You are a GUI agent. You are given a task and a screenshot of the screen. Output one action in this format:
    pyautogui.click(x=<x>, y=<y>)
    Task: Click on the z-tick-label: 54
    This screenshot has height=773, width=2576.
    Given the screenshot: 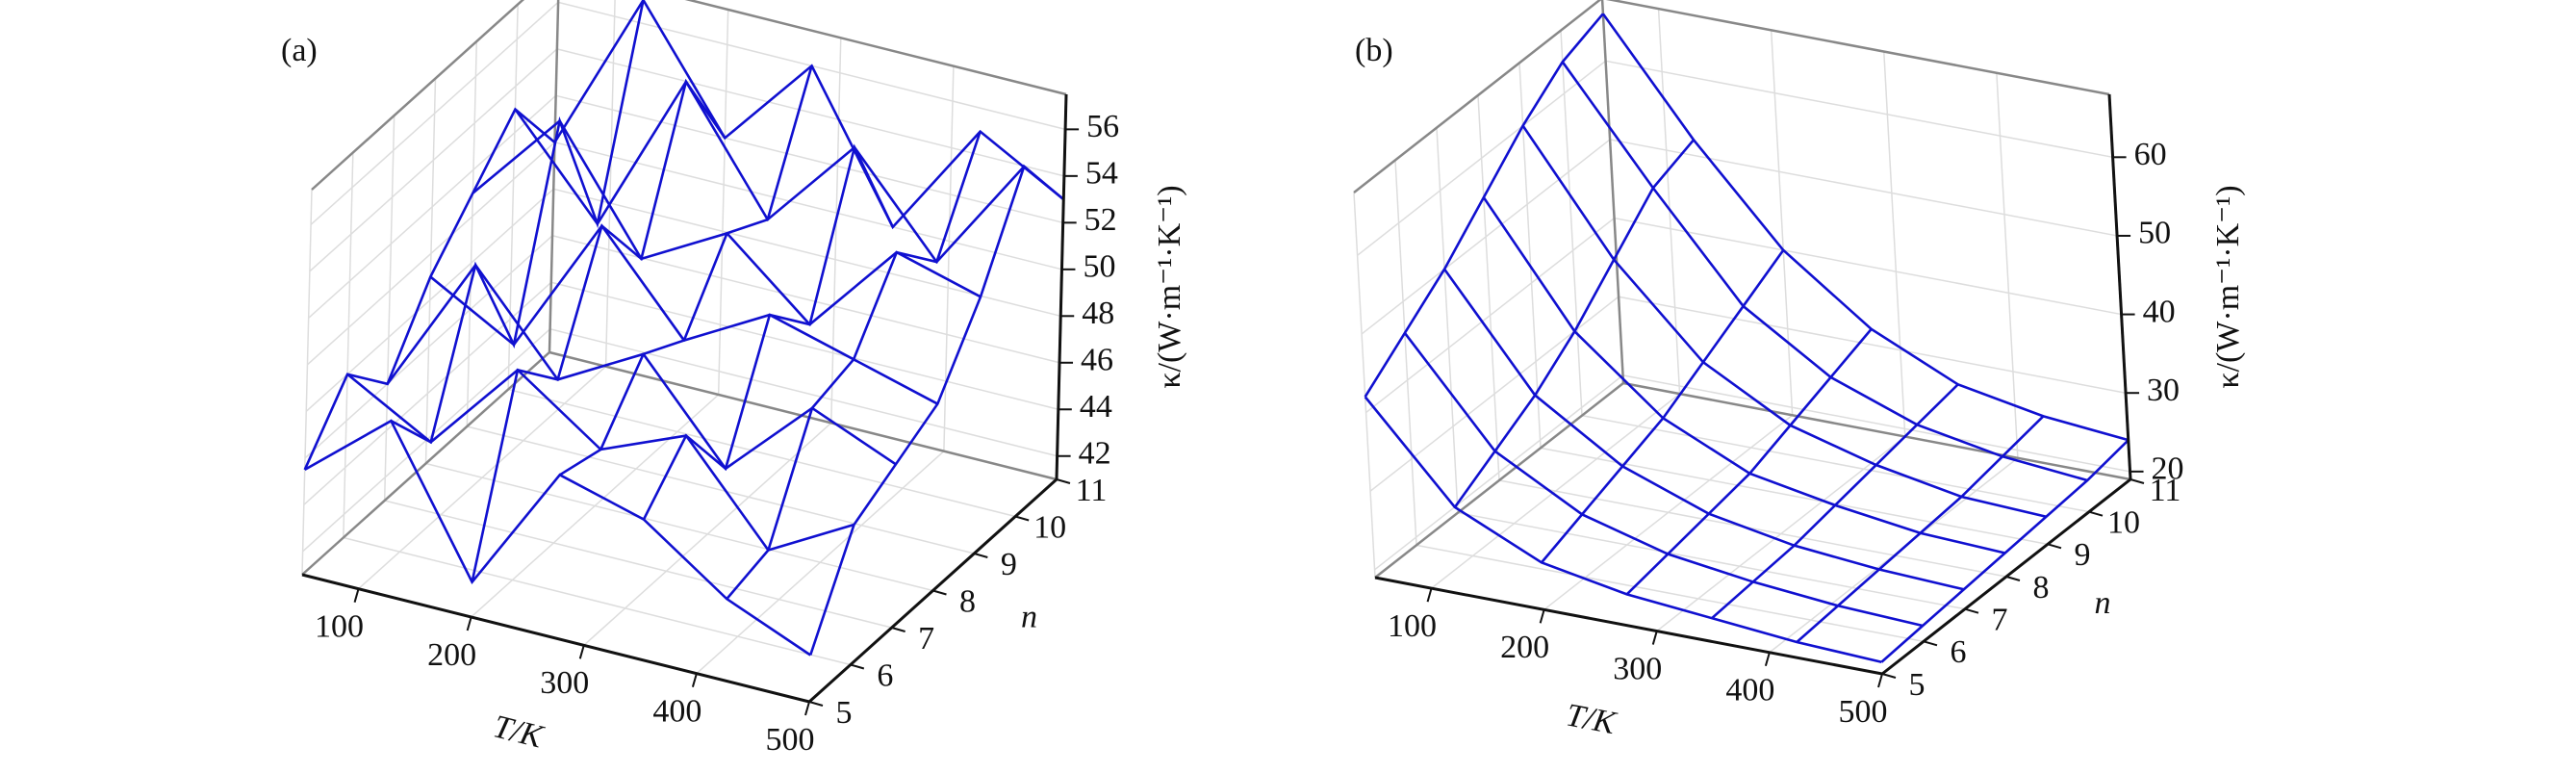 What is the action you would take?
    pyautogui.click(x=1101, y=174)
    